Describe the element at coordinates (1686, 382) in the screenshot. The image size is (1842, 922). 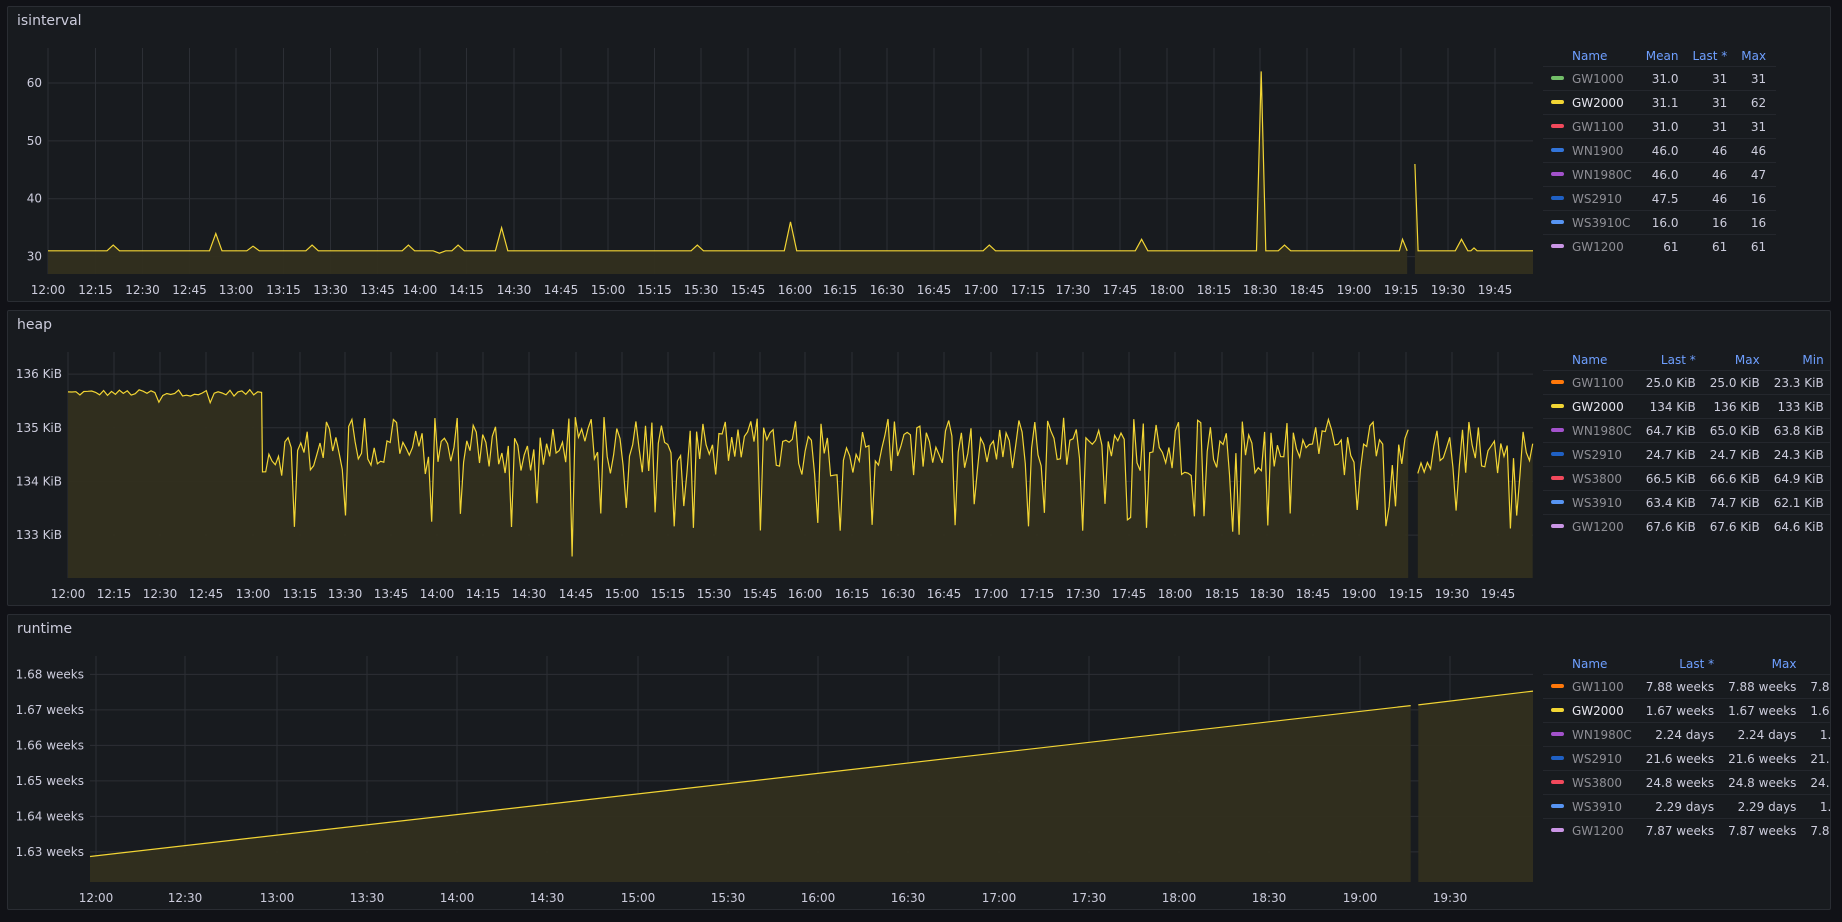
I see `legend-row: GW1100 25.0 KiB 25.0 KiB 23.3 KiB` at that location.